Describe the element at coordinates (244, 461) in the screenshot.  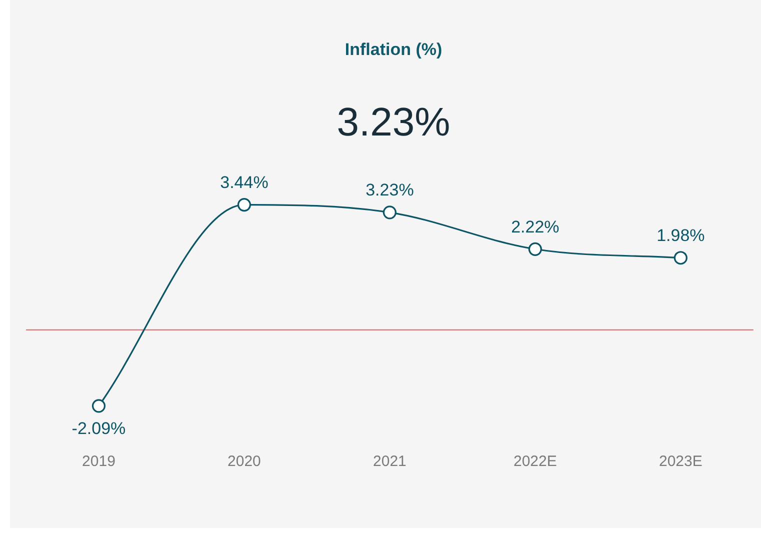
I see `x-tick-label: 2020` at that location.